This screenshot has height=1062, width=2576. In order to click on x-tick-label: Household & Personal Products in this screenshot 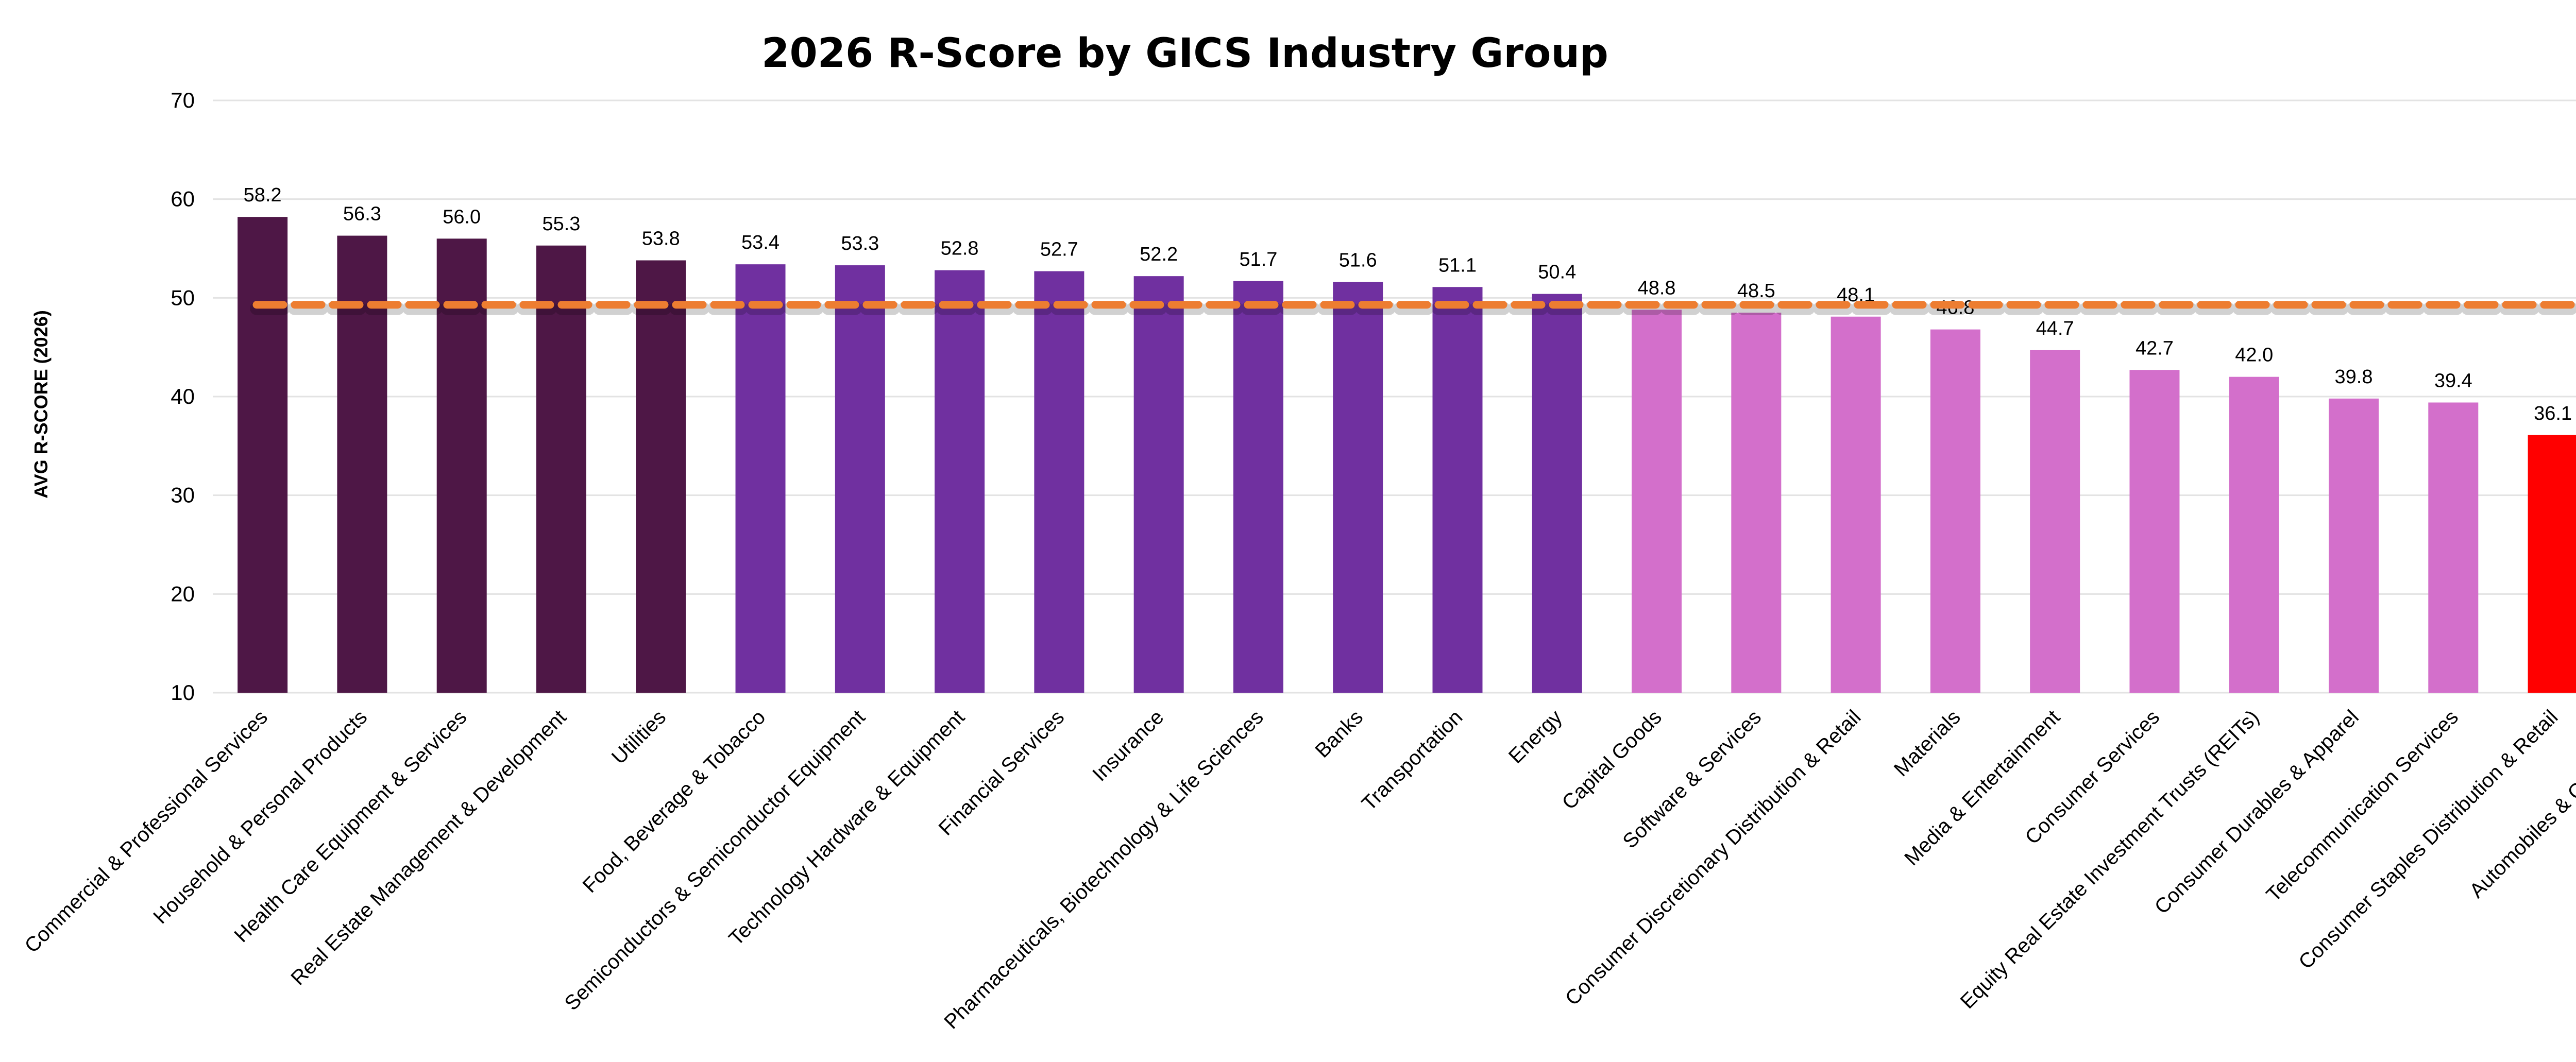, I will do `click(260, 817)`.